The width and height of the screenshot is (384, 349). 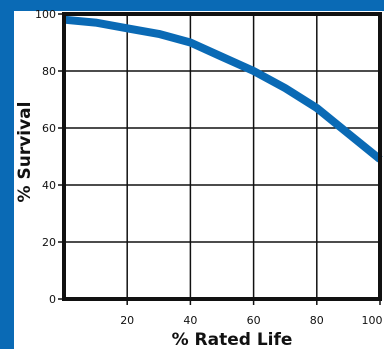 What do you see at coordinates (190, 320) in the screenshot?
I see `x-tick-label-40: 40` at bounding box center [190, 320].